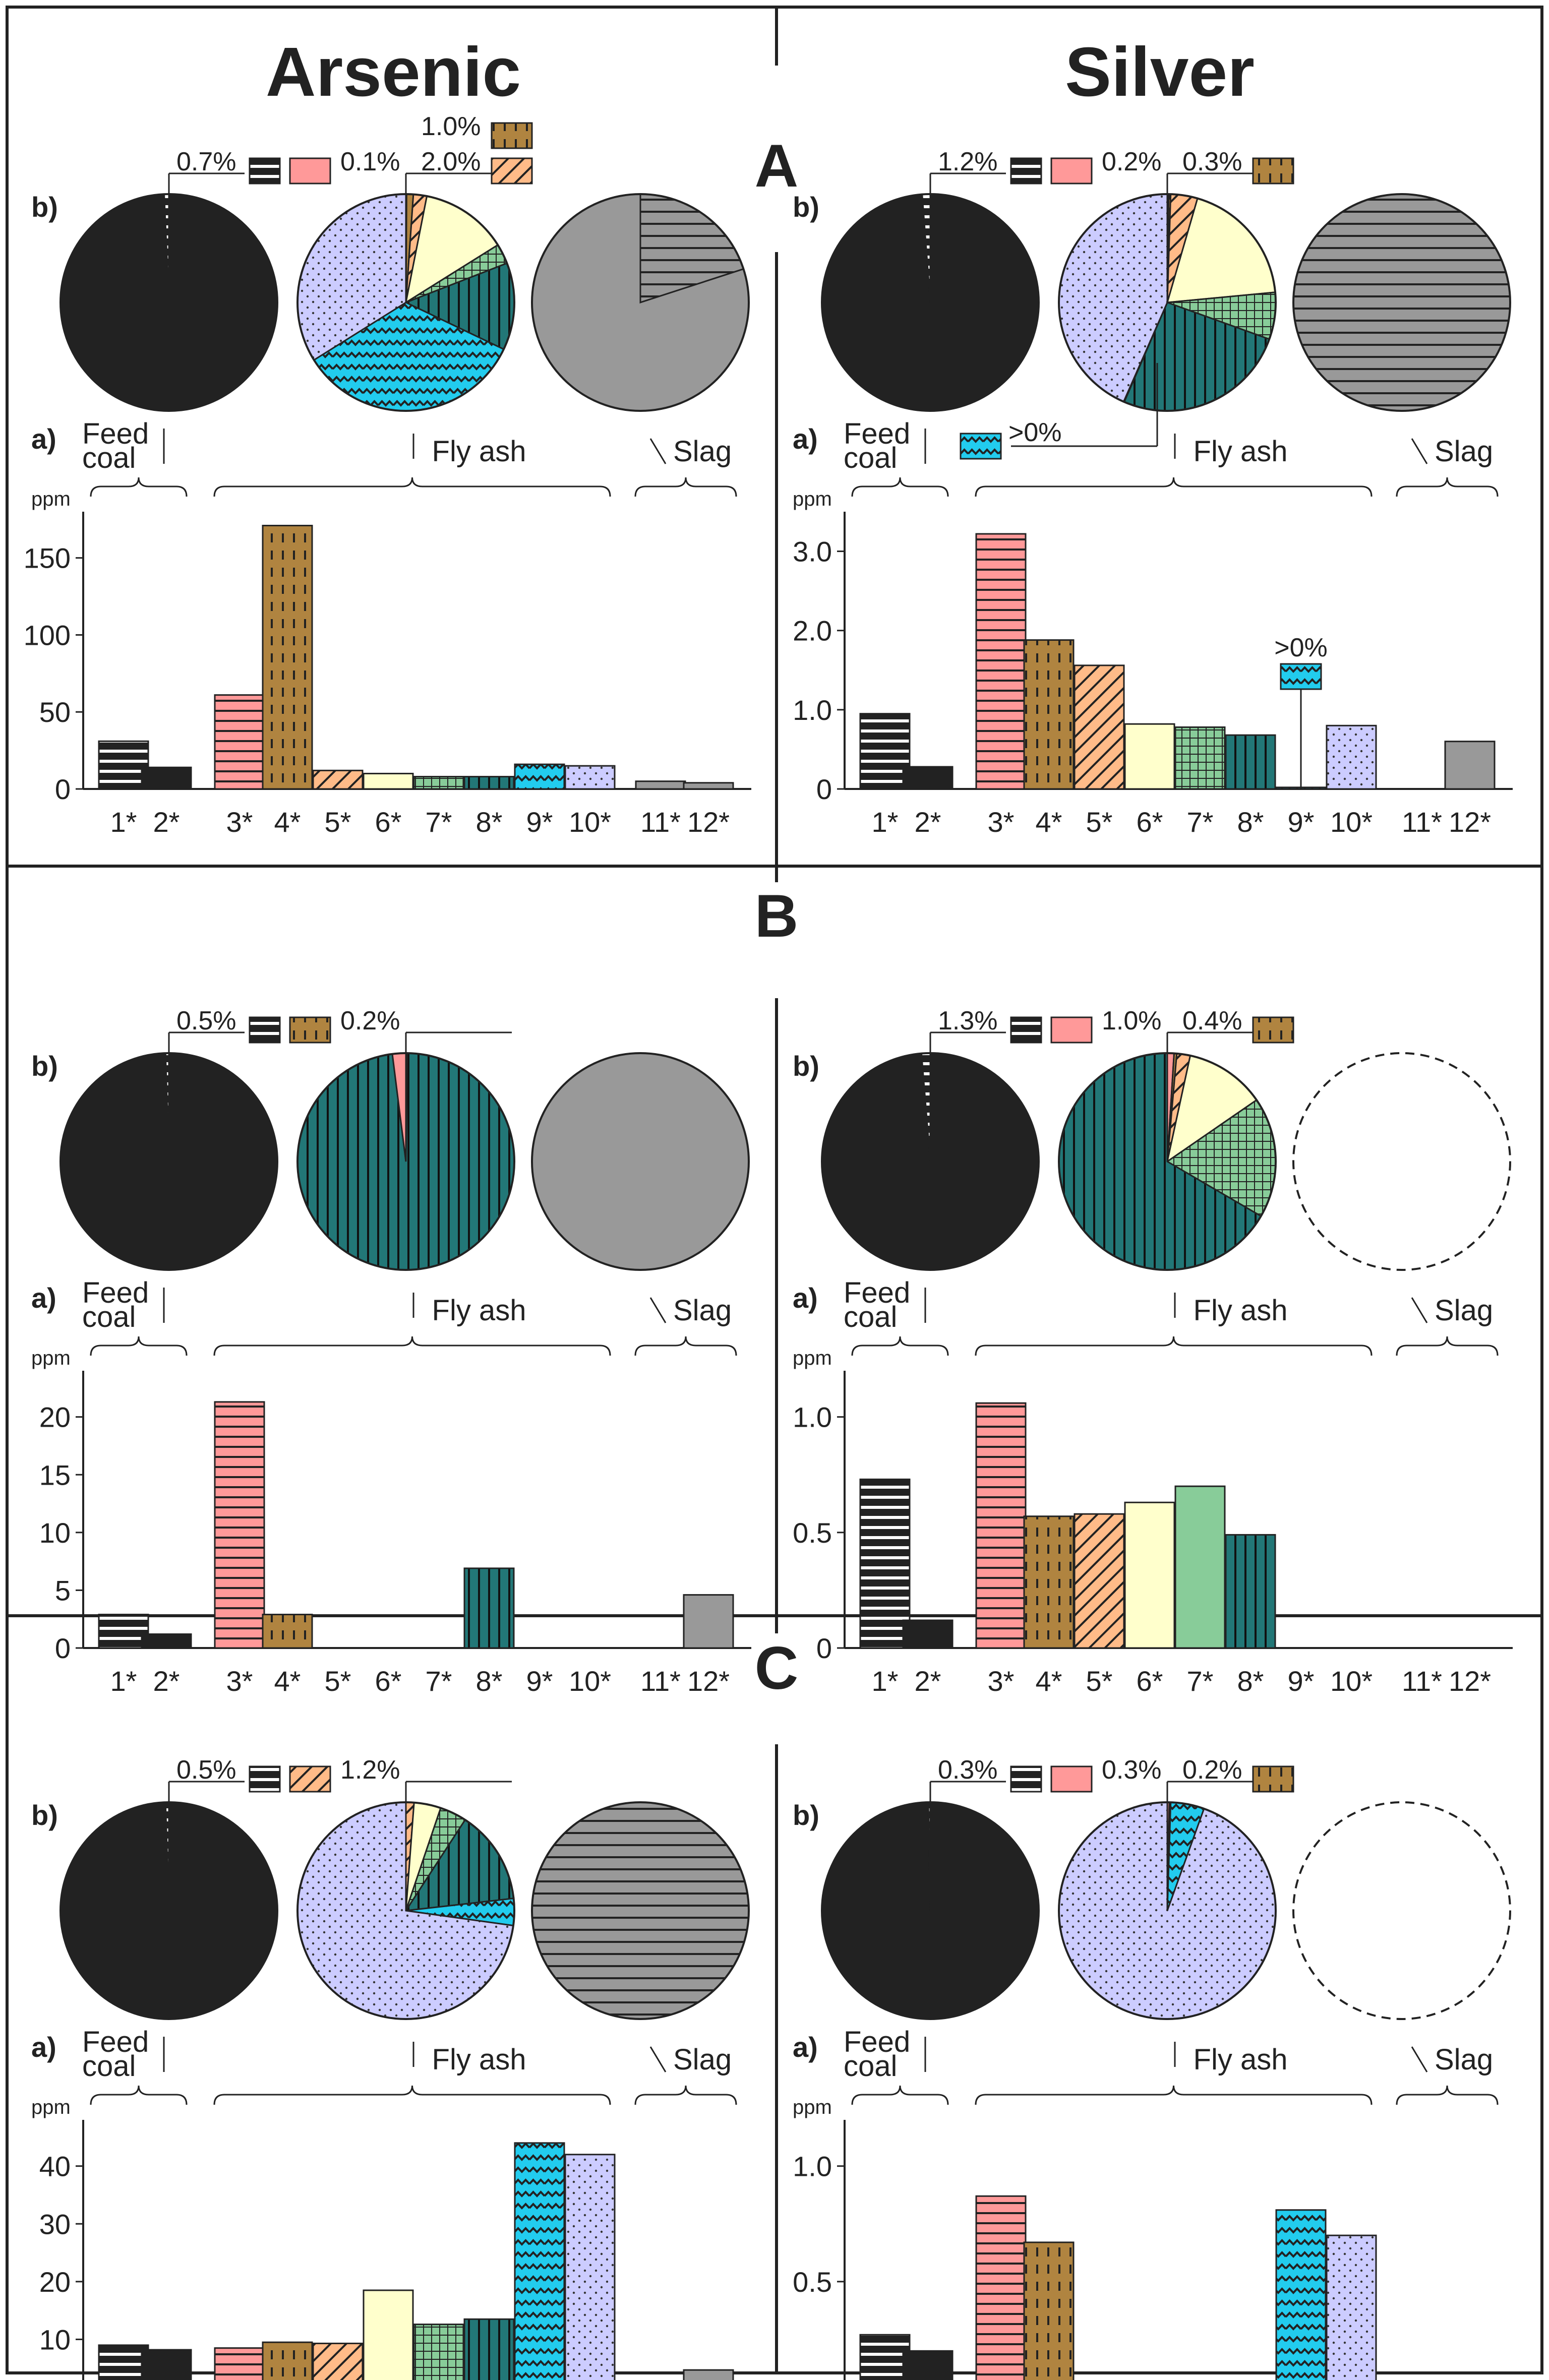 This screenshot has width=1549, height=2380. I want to click on chart-silver-a-xtick-9*: 9*, so click(1302, 822).